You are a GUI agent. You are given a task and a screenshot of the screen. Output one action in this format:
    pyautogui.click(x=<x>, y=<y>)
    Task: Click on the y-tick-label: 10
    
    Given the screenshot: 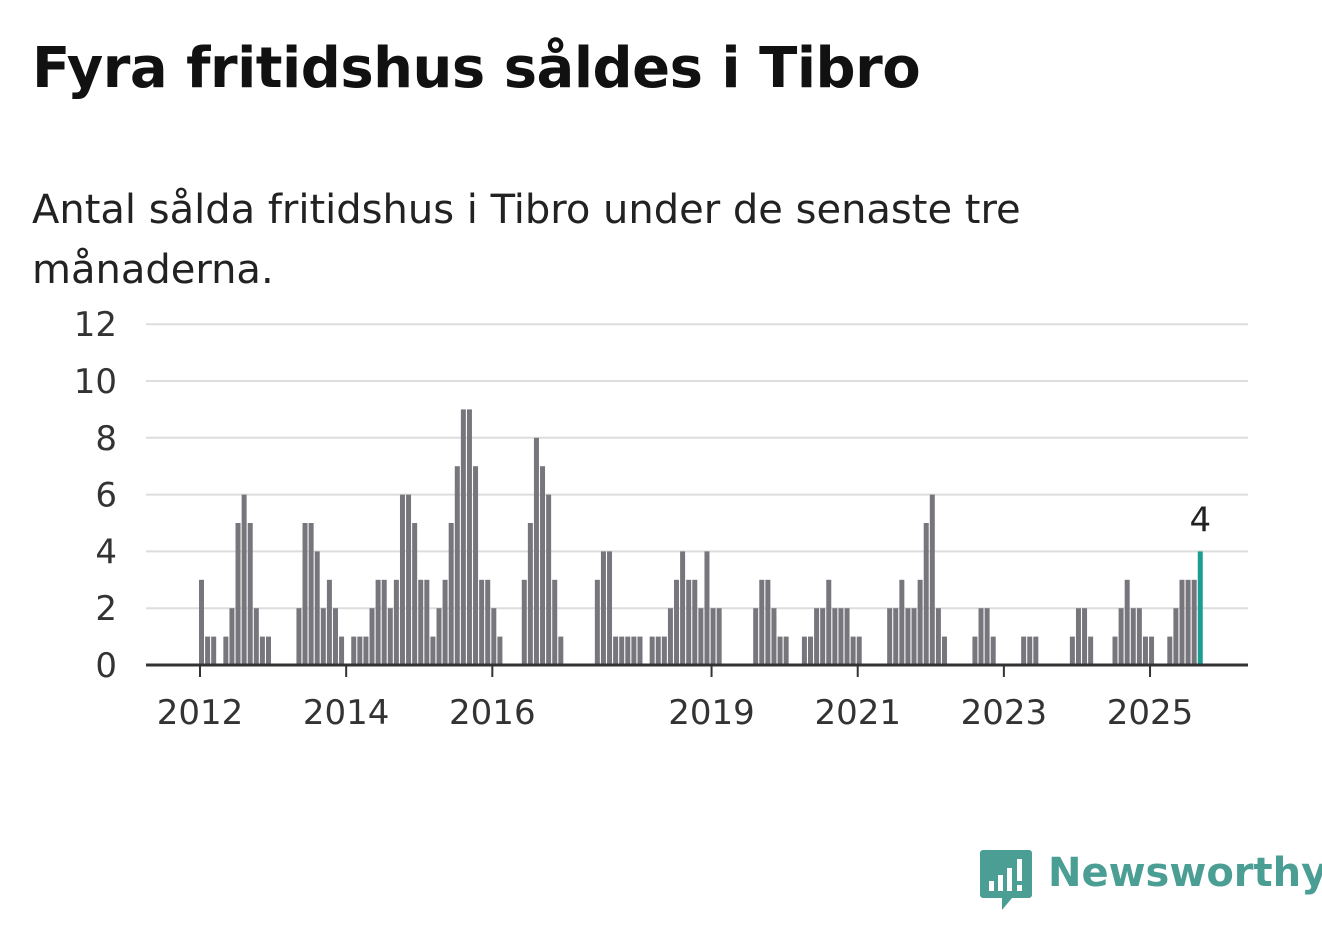 What is the action you would take?
    pyautogui.click(x=95, y=382)
    